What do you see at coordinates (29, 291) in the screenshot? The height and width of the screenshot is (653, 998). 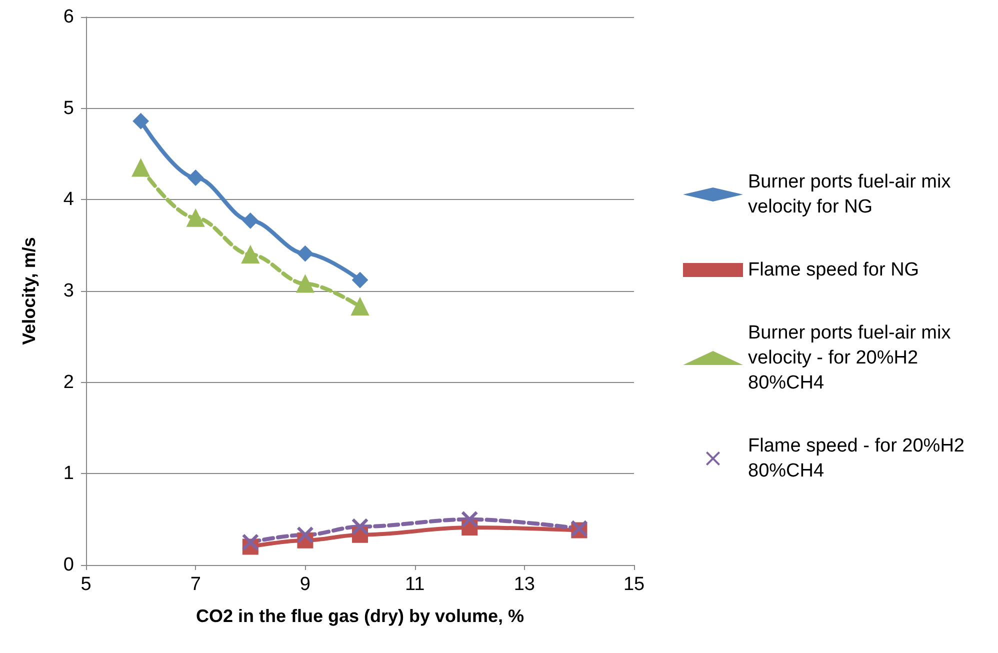 I see `y-axis-title: Velocity, m/s` at bounding box center [29, 291].